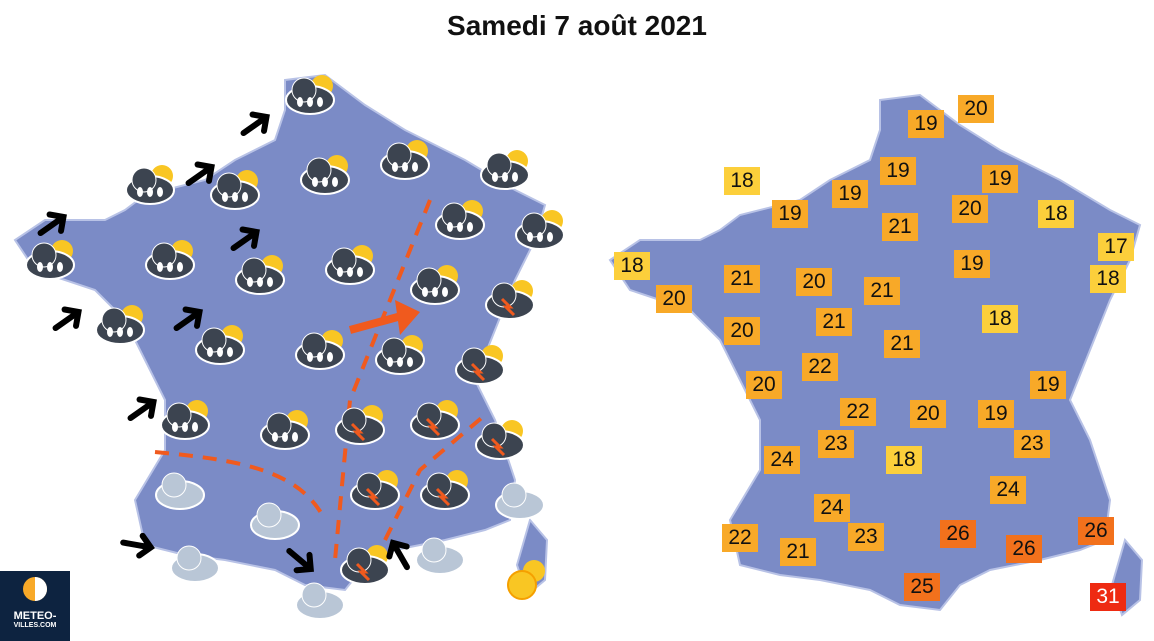 The image size is (1154, 641). Describe the element at coordinates (35, 625) in the screenshot. I see `logo-text: VILLES.COM` at that location.